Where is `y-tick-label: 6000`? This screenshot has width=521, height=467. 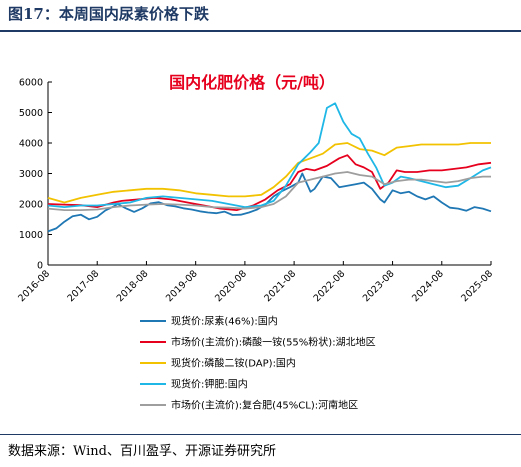
y-tick-label: 6000 is located at coordinates (31, 83).